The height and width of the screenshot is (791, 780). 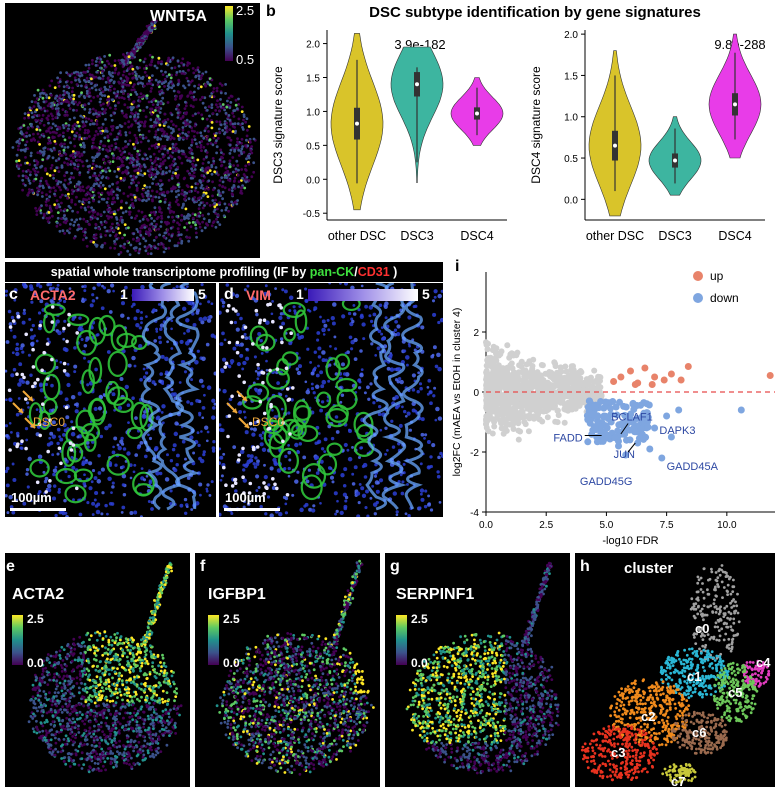 I want to click on violin-y-tick-label: 1.0, so click(x=571, y=118).